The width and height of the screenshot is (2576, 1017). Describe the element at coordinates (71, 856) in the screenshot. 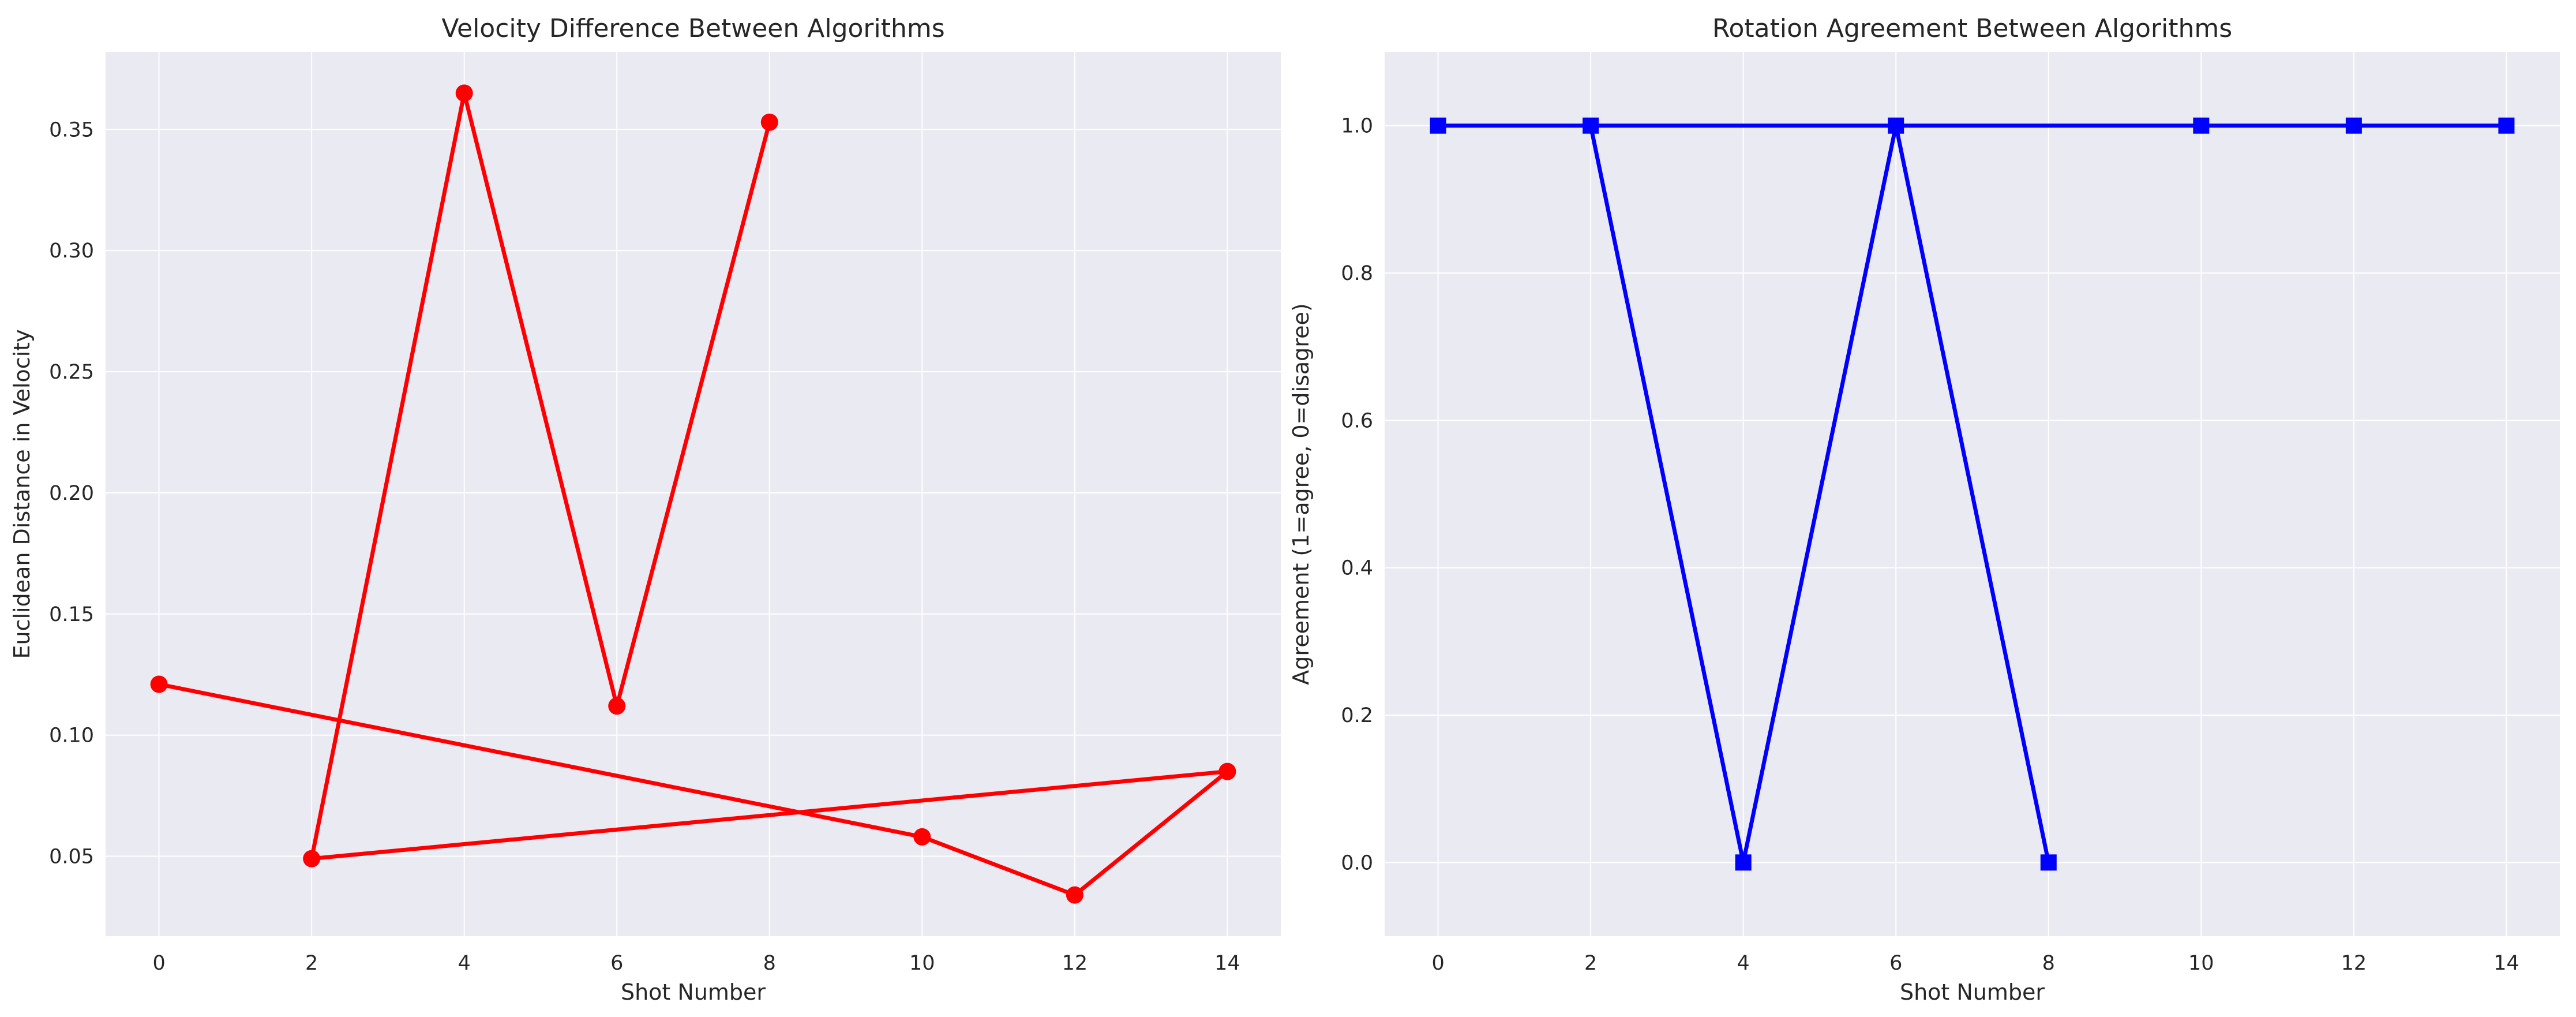

I see `y-tick-label: 0.05` at that location.